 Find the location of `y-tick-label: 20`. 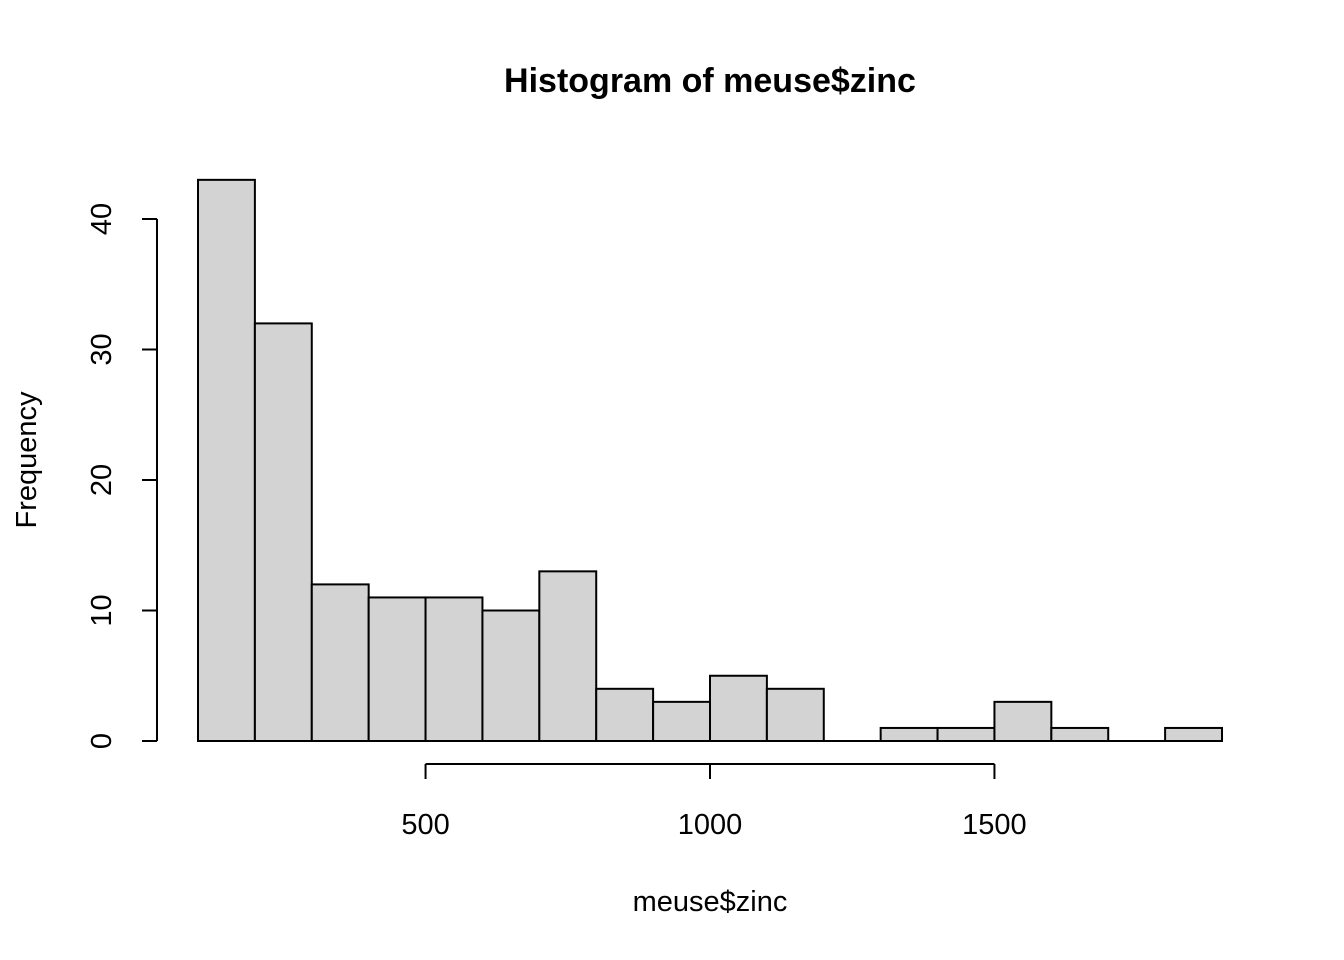

y-tick-label: 20 is located at coordinates (102, 480).